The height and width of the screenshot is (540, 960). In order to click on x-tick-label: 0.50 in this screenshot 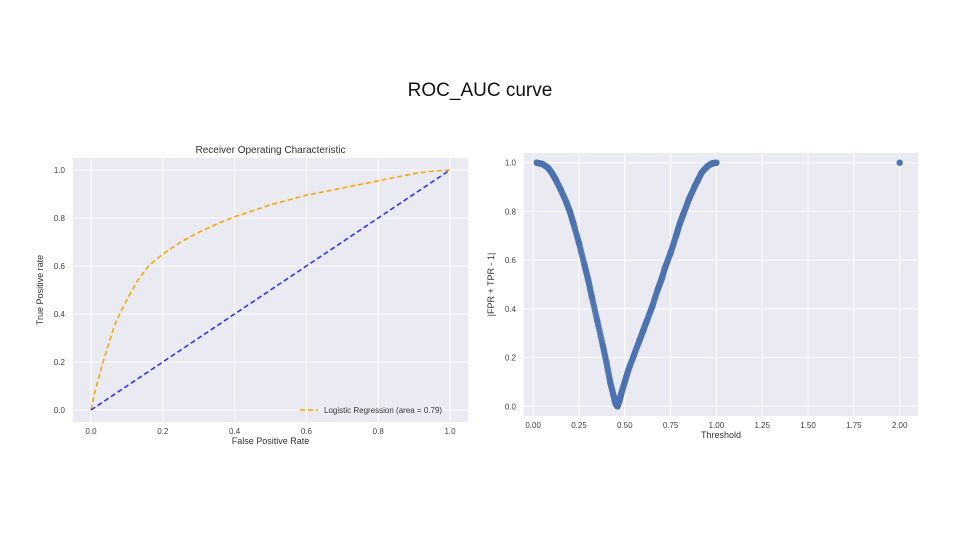, I will do `click(625, 425)`.